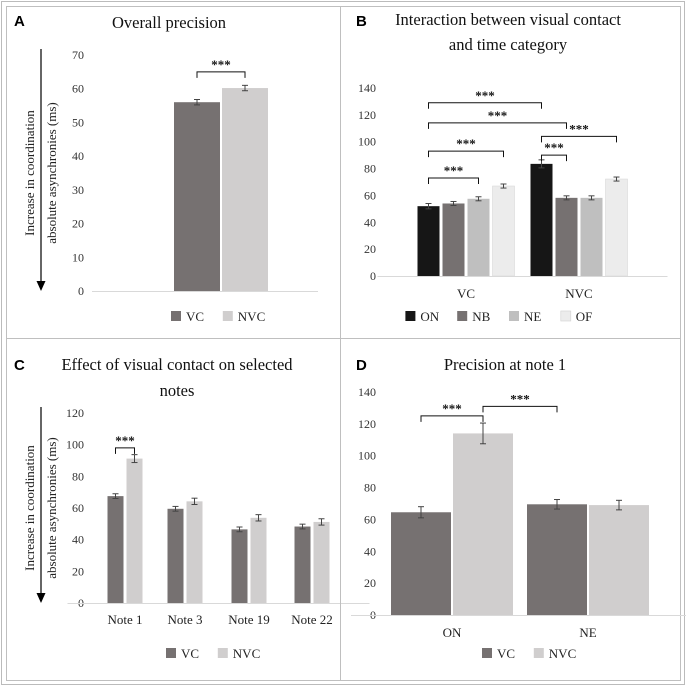 Image resolution: width=686 pixels, height=686 pixels. I want to click on x-category-label: NVC, so click(578, 293).